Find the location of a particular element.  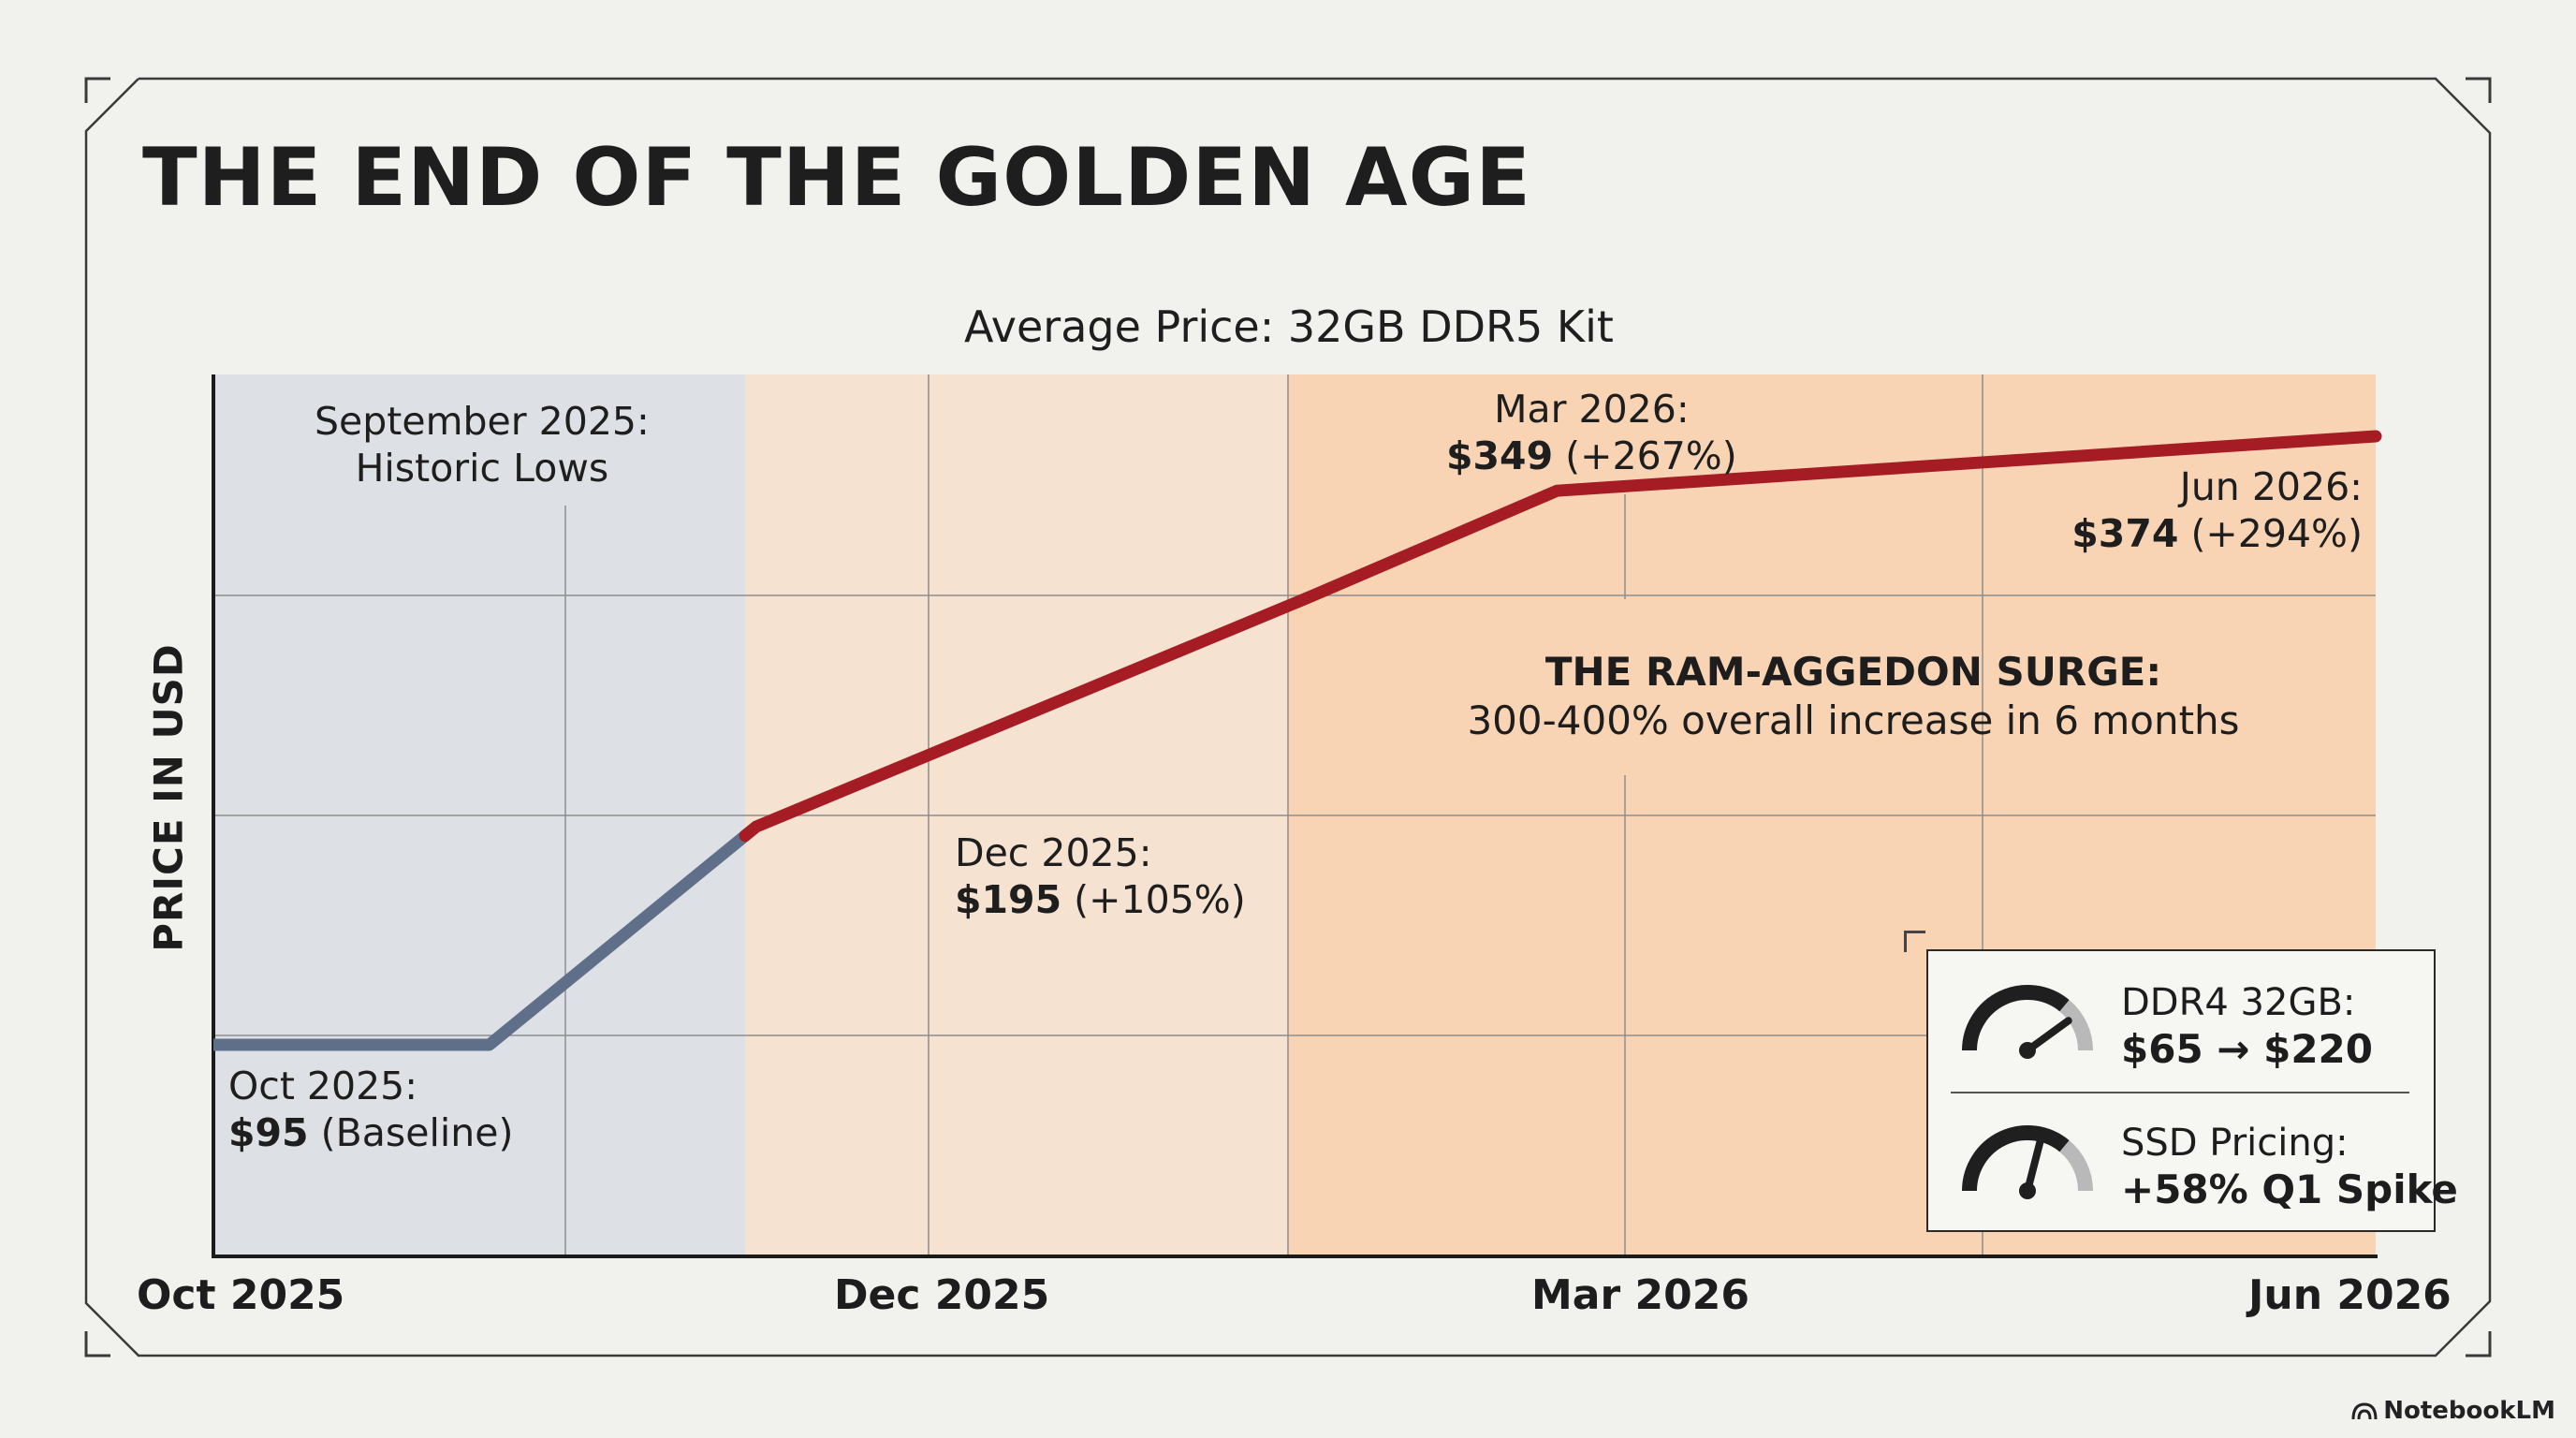

x-tick-label: Jun 2026 is located at coordinates (2350, 1295).